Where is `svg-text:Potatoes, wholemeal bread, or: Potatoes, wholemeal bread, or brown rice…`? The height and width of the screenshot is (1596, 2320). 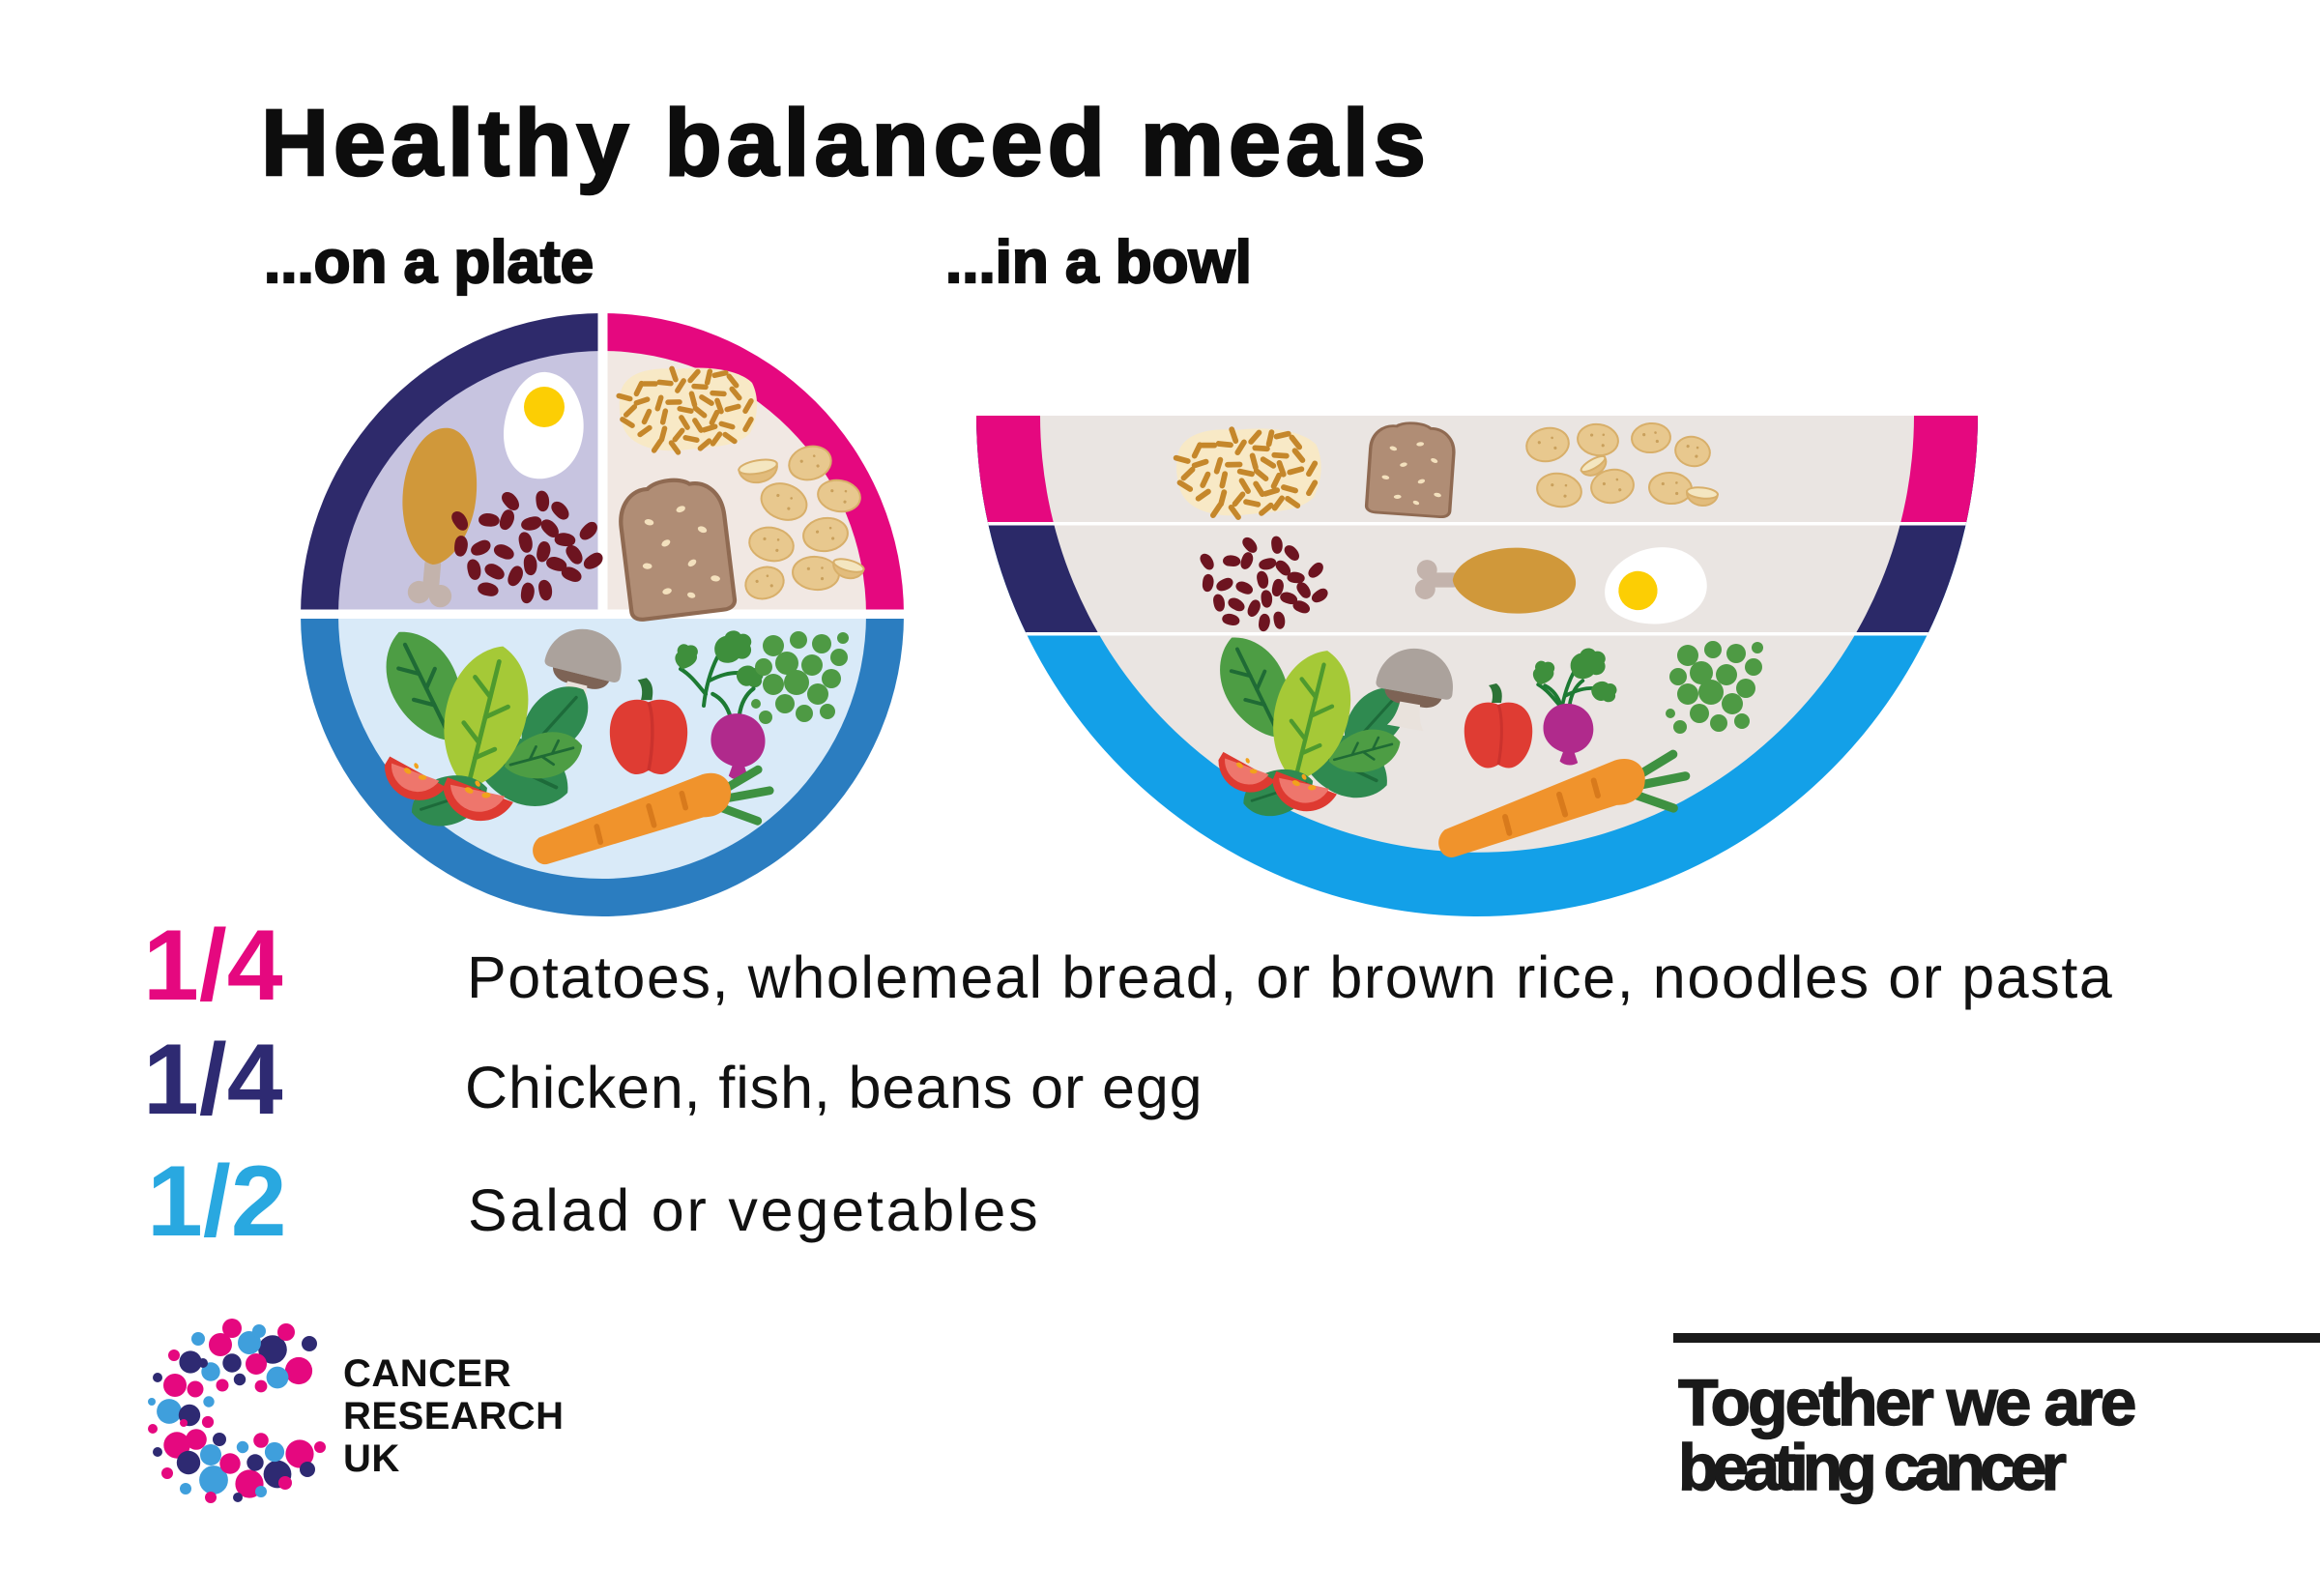
svg-text:Potatoes, wholemeal bread, or: Potatoes, wholemeal bread, or brown rice… is located at coordinates (1290, 977).